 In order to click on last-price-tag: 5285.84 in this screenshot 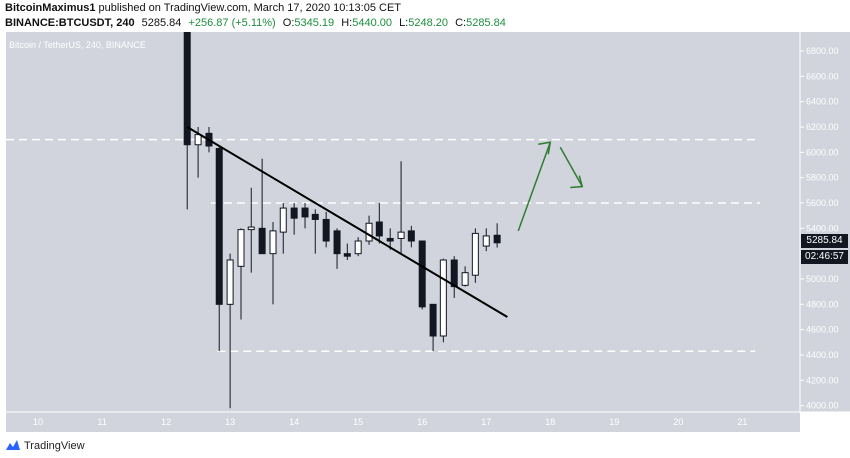, I will do `click(824, 241)`.